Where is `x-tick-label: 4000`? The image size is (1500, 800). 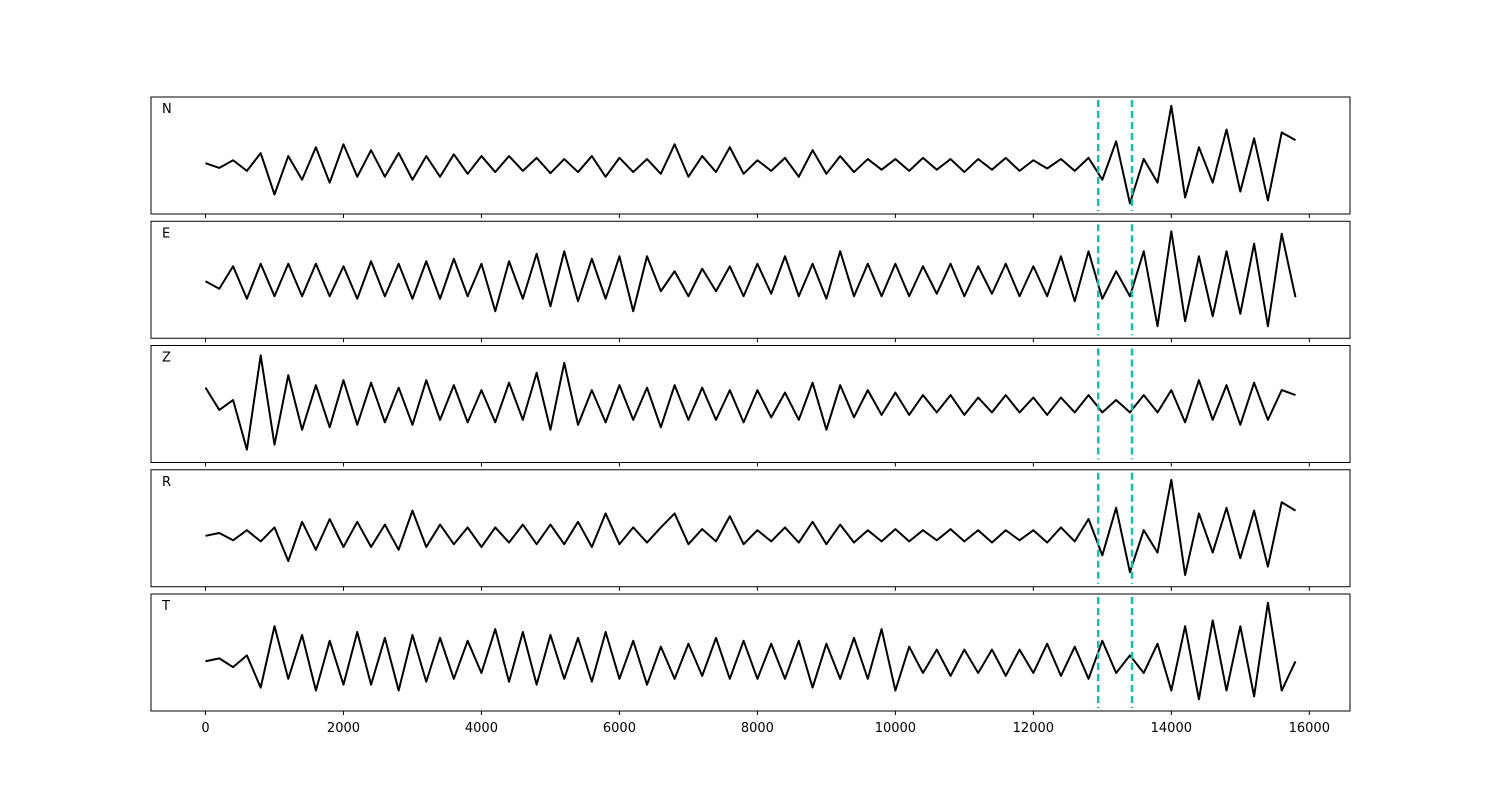 x-tick-label: 4000 is located at coordinates (481, 728).